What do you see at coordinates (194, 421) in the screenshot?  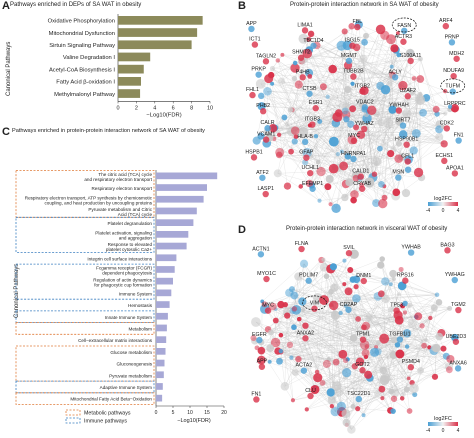 I see `c-x-axis-label: −Log10(FDR)` at bounding box center [194, 421].